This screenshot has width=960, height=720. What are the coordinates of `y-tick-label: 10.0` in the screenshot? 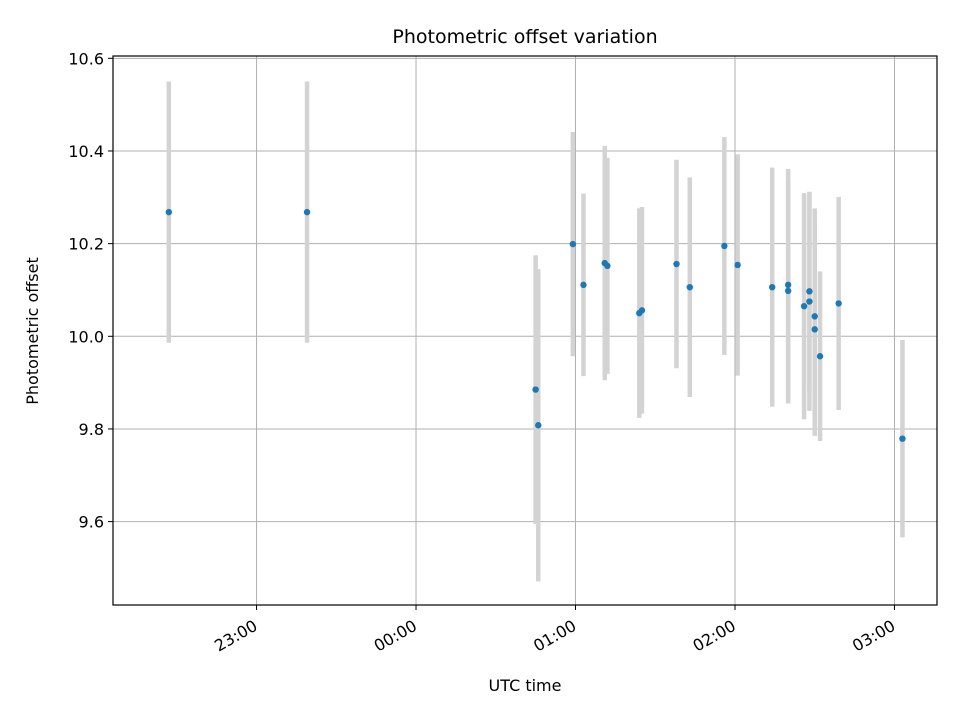 It's located at (86, 336).